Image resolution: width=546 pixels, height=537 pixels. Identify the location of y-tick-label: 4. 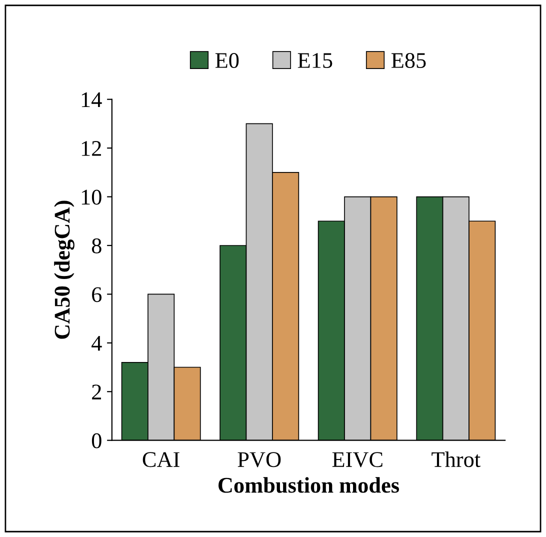
(97, 343).